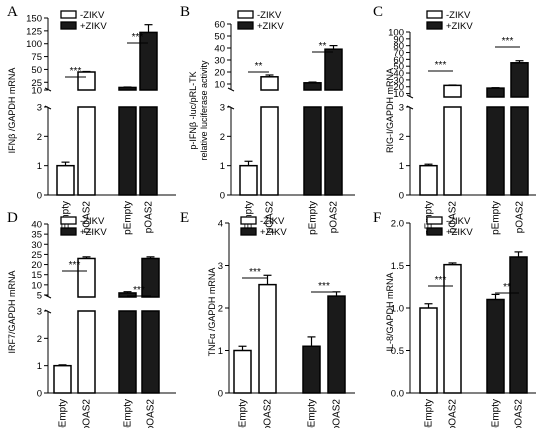 The image size is (550, 428). What do you see at coordinates (397, 224) in the screenshot?
I see `y-tick-label: 2.0` at bounding box center [397, 224].